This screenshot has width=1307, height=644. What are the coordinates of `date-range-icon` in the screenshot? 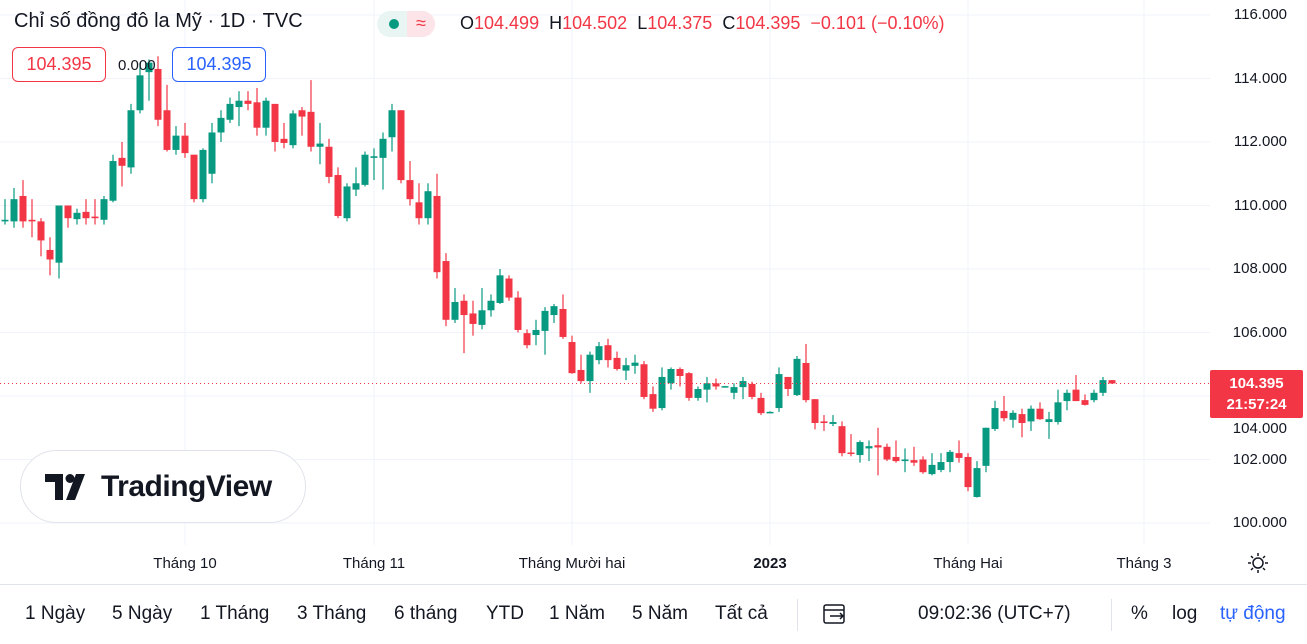 It's located at (835, 614).